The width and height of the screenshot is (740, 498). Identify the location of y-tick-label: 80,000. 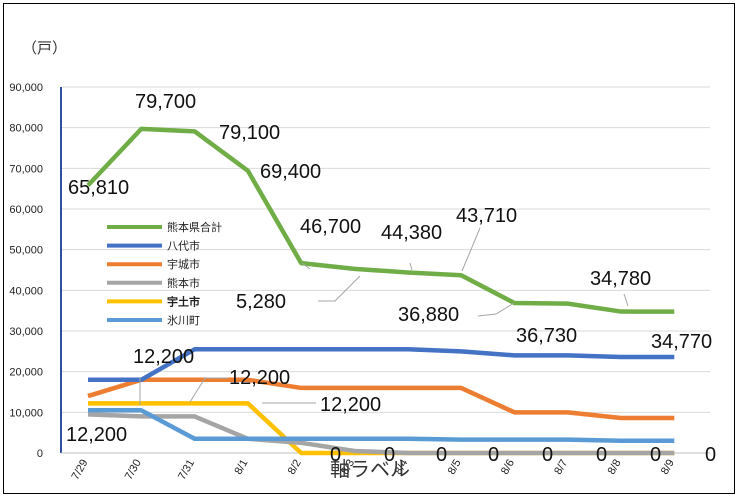
(26, 129).